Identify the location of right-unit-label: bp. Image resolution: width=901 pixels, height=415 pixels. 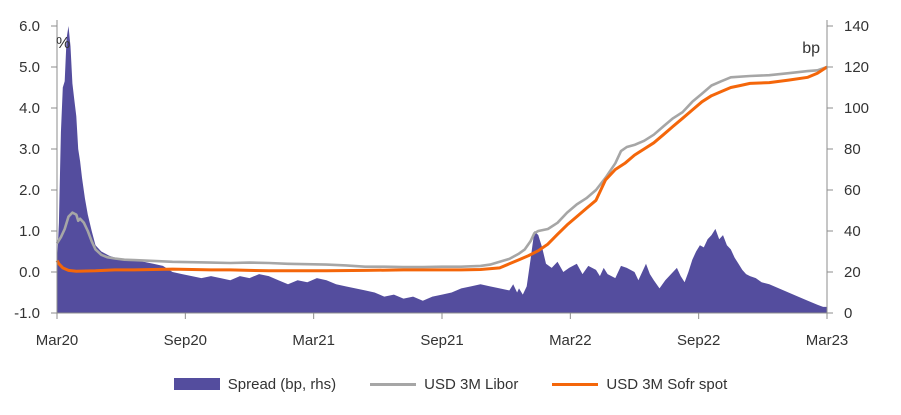
(811, 48).